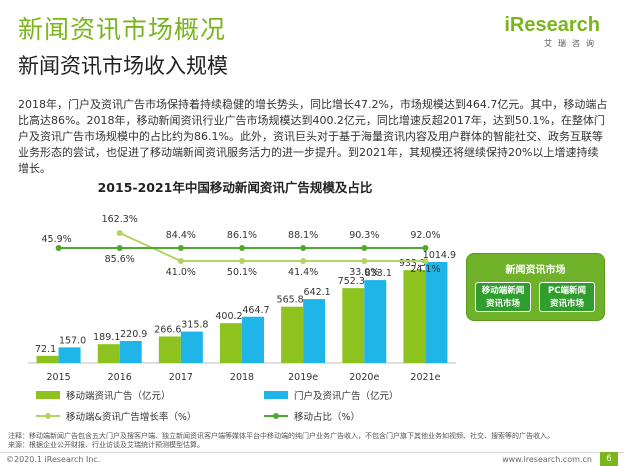 The width and height of the screenshot is (624, 466). Describe the element at coordinates (364, 272) in the screenshot. I see `growth-label: 33.0%` at that location.